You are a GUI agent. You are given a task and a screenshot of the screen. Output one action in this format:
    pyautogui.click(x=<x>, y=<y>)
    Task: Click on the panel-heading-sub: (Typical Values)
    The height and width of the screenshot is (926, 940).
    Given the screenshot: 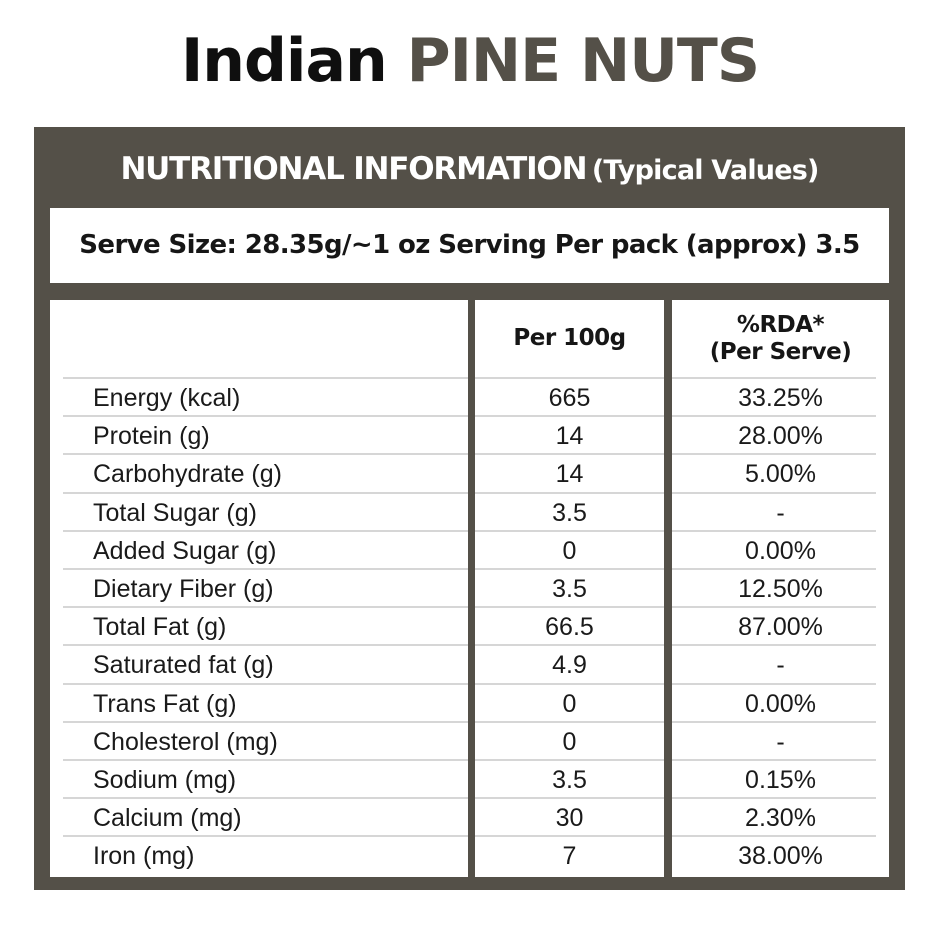 What is the action you would take?
    pyautogui.click(x=705, y=170)
    